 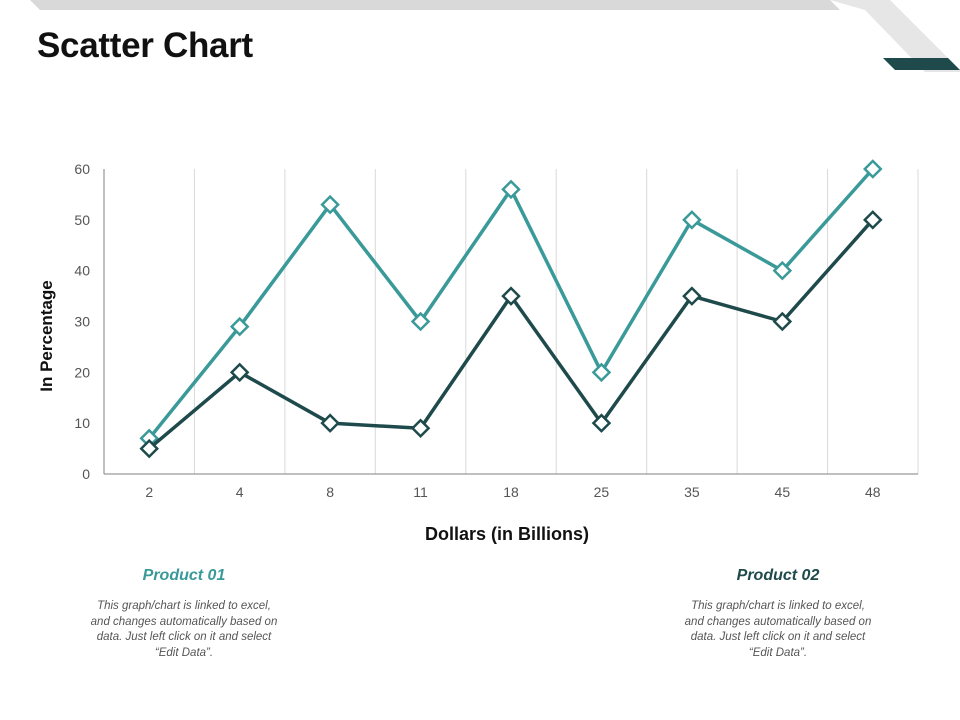 I want to click on product-01-title: Product 01, so click(x=184, y=575).